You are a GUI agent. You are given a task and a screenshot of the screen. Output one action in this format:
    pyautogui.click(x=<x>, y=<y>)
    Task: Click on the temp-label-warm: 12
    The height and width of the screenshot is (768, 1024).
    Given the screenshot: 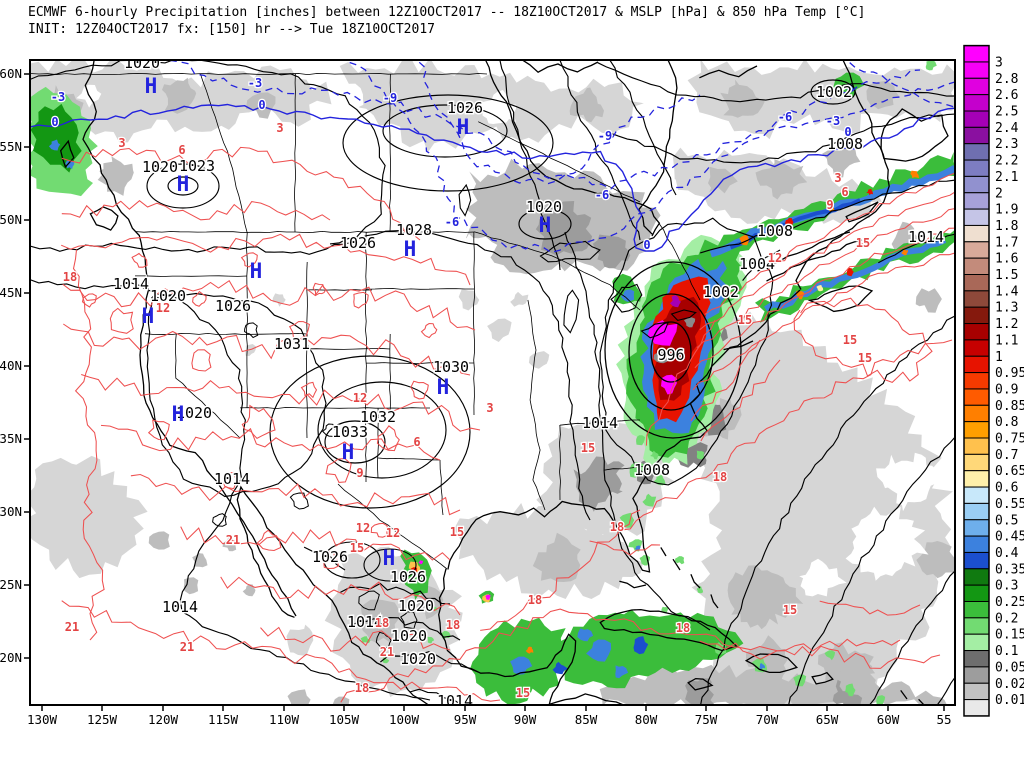 What is the action you would take?
    pyautogui.click(x=363, y=528)
    